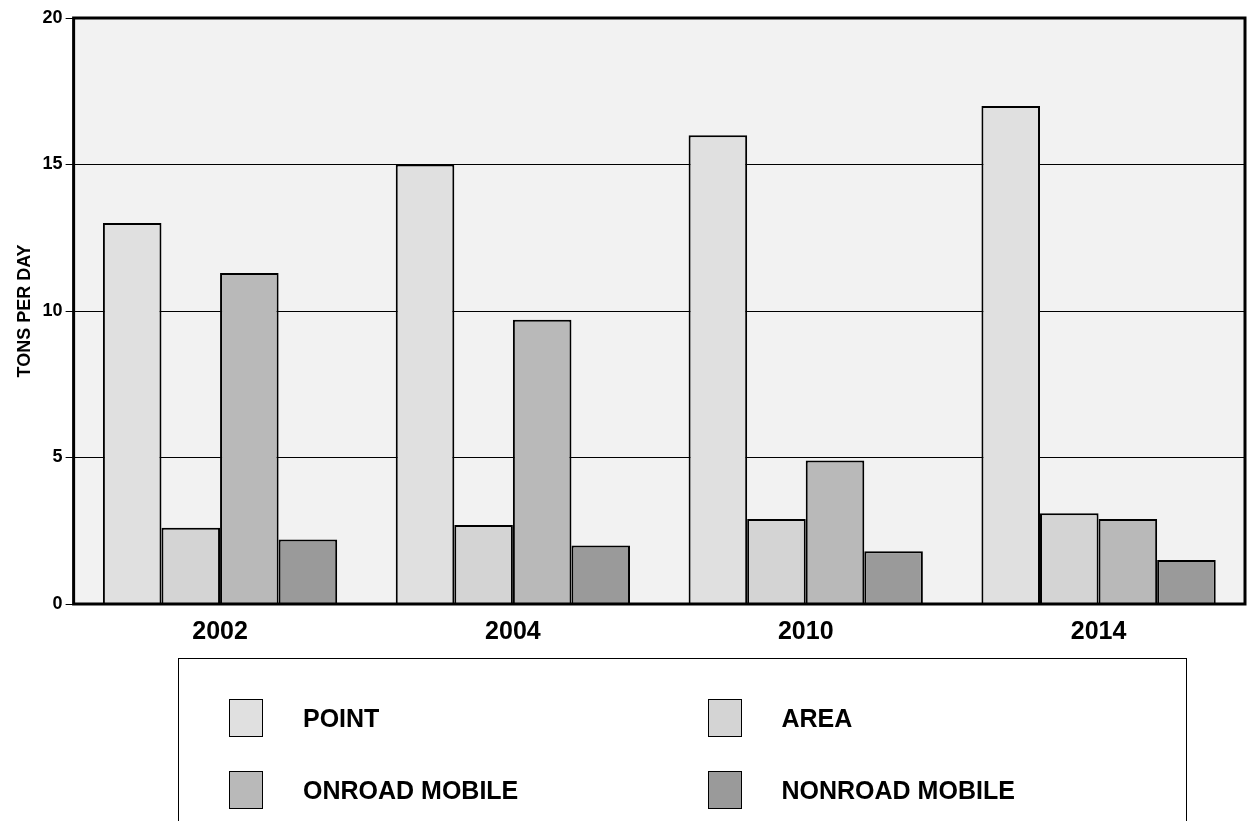  Describe the element at coordinates (411, 790) in the screenshot. I see `legend-label: ONROAD MOBILE` at that location.